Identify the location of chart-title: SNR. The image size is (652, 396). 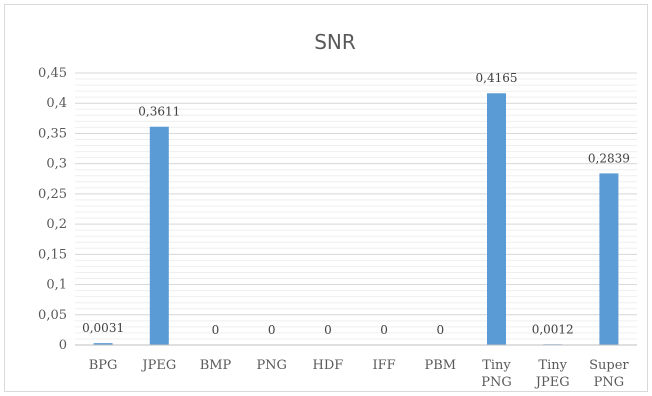
(335, 42).